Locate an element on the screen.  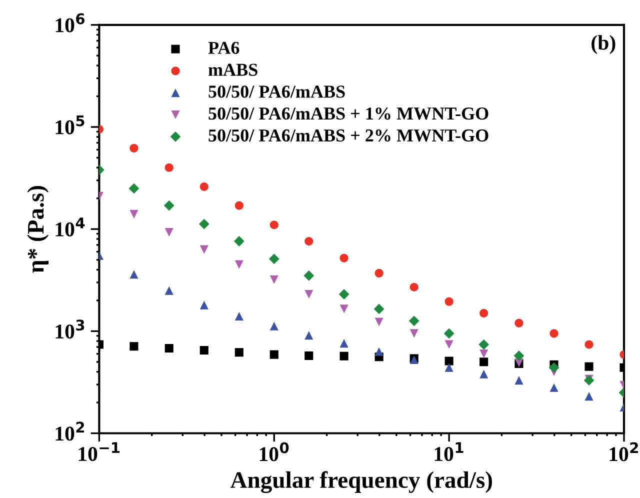
legend-label: PA6 is located at coordinates (224, 48).